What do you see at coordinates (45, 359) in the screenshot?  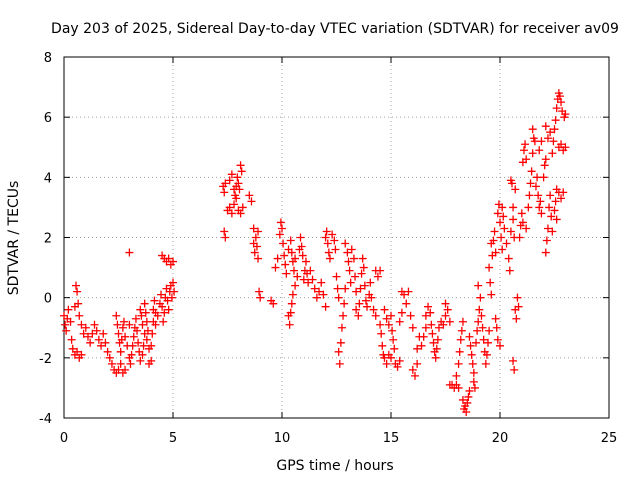 I see `y-tick-label: -2` at bounding box center [45, 359].